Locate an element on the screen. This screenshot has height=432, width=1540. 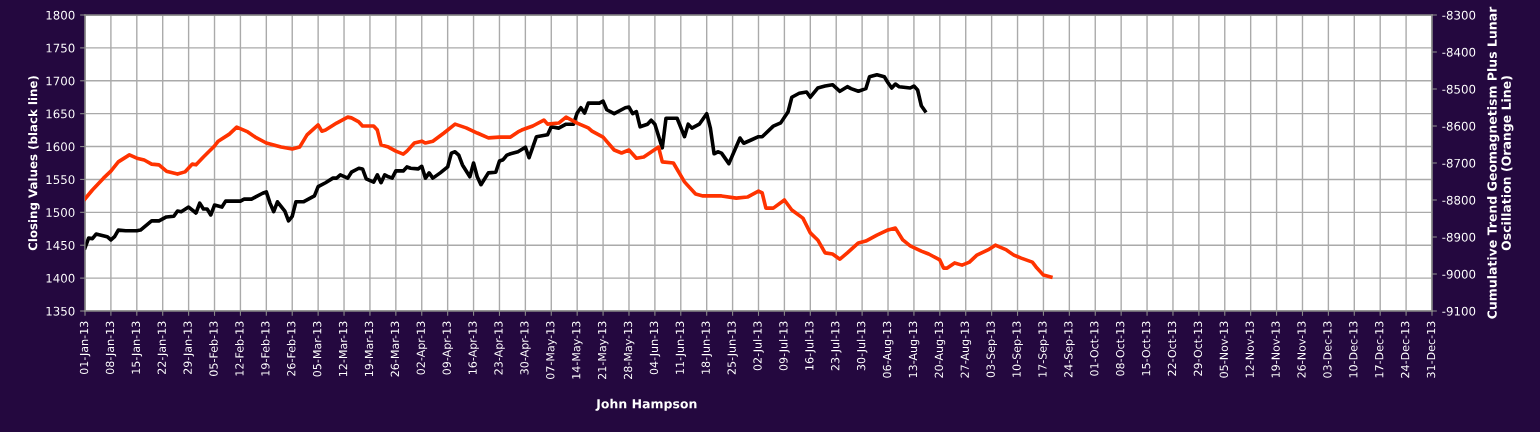
x-tick-label: 23-Apr-13 is located at coordinates (499, 348).